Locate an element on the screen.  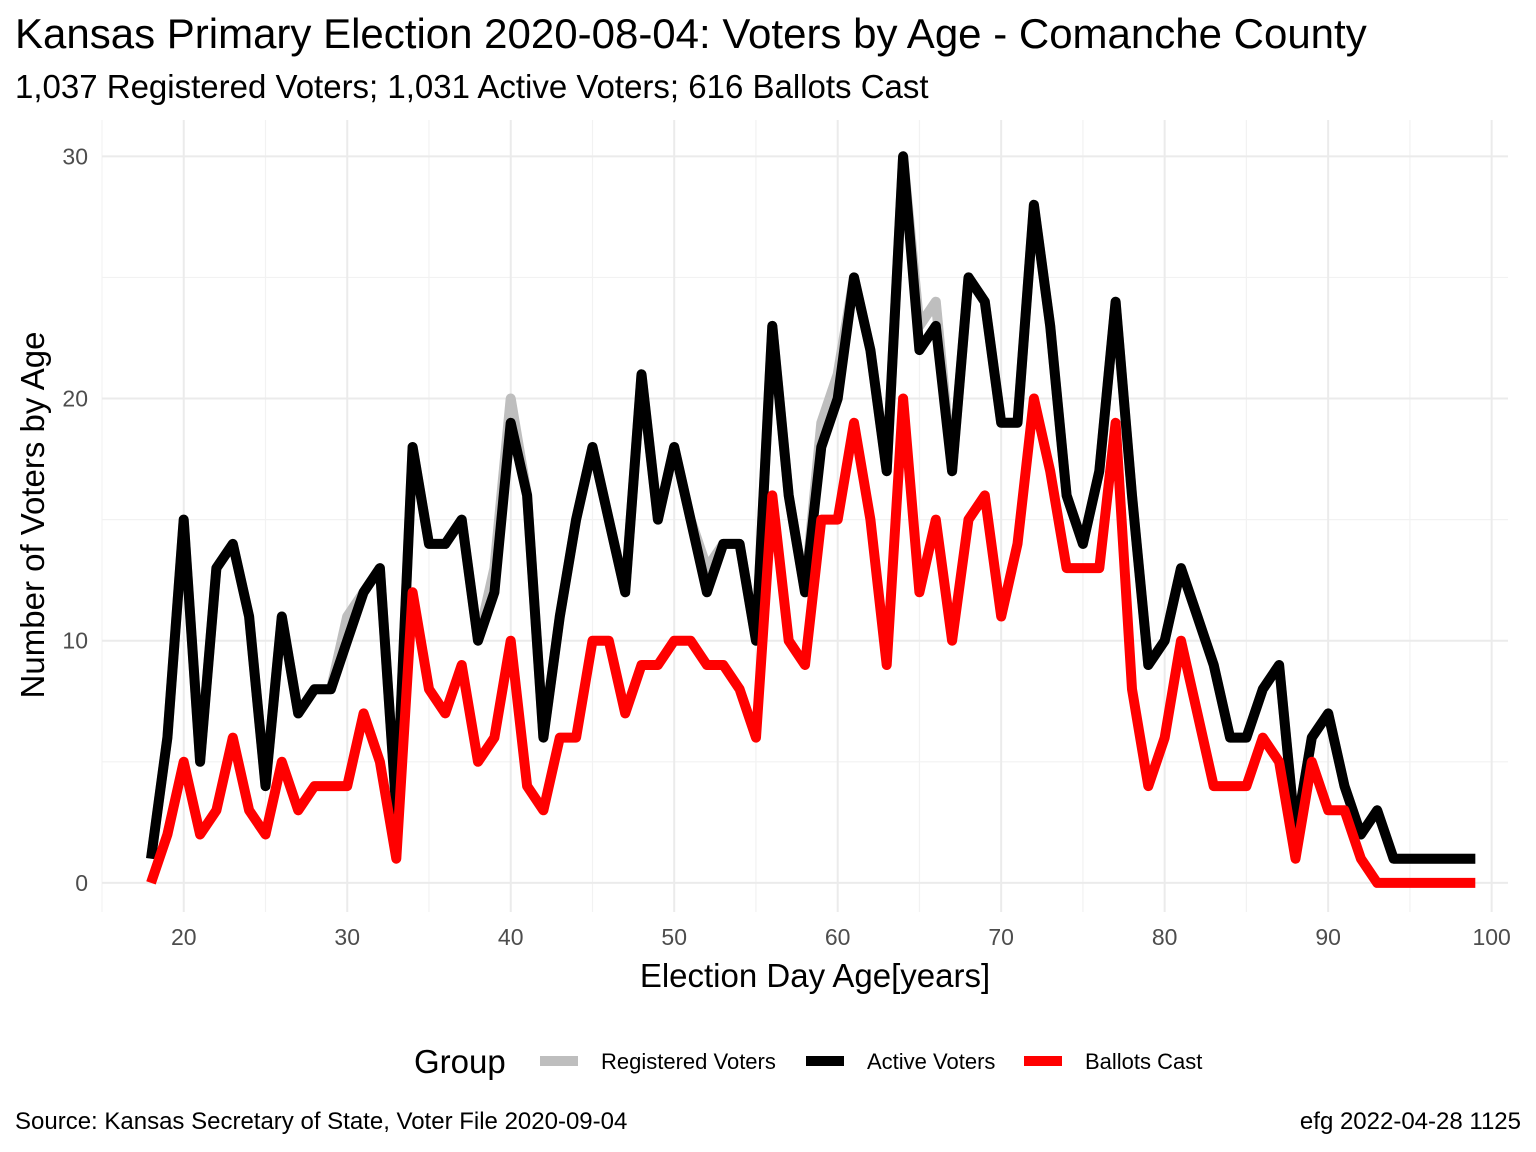
legend-label: Registered Voters is located at coordinates (688, 1061).